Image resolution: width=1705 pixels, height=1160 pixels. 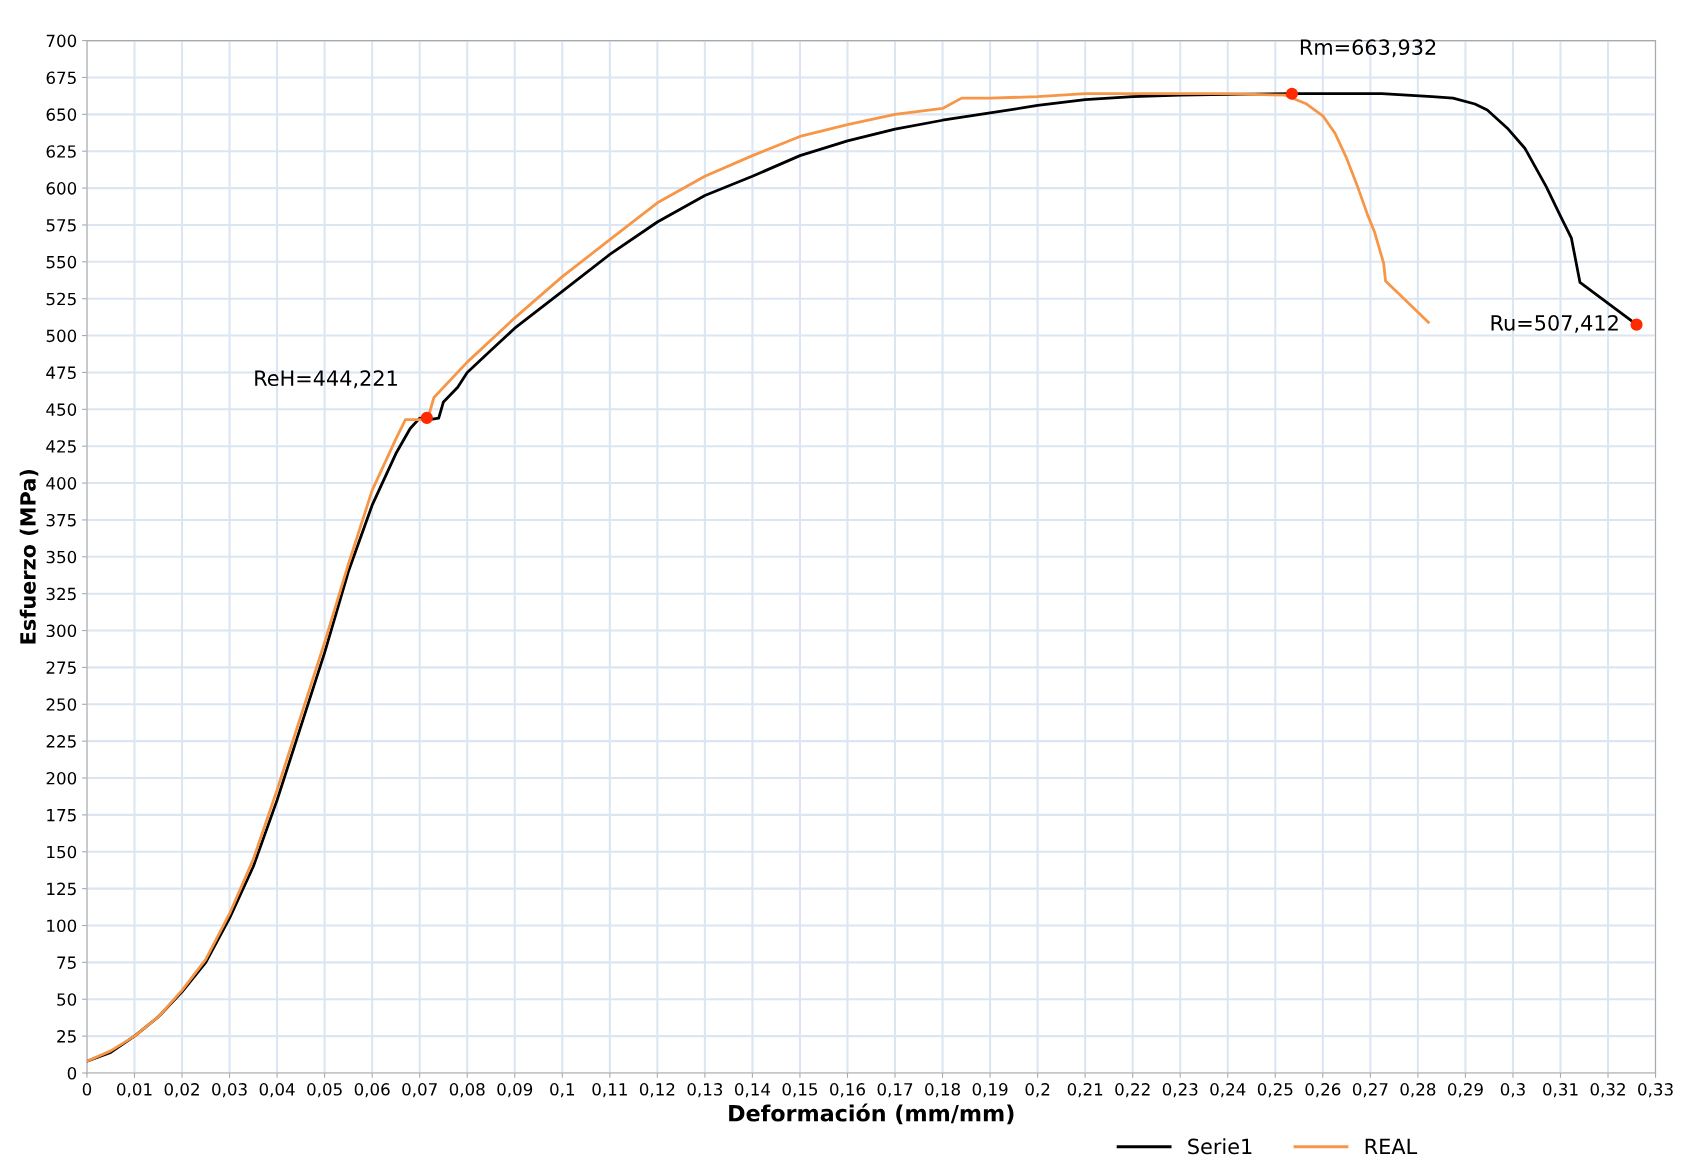 What do you see at coordinates (1391, 1146) in the screenshot?
I see `legend-label: REAL` at bounding box center [1391, 1146].